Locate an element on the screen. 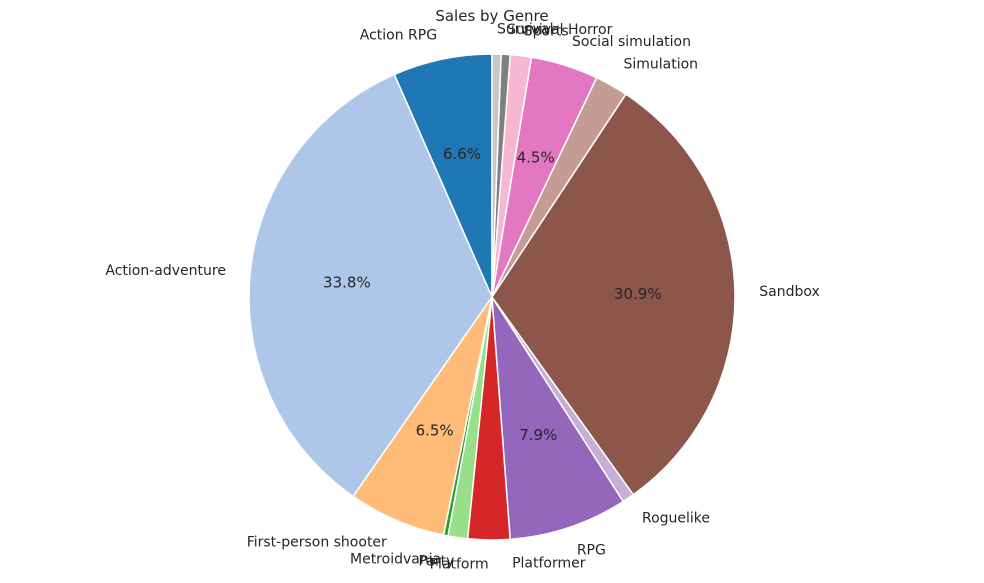  slice-percent-action-rpg: 6.6% is located at coordinates (462, 154).